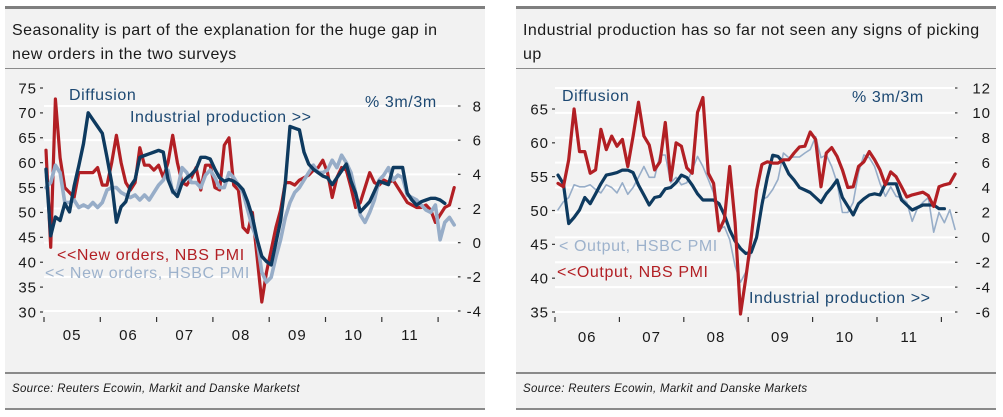 This screenshot has width=1003, height=417. What do you see at coordinates (983, 312) in the screenshot?
I see `y-right-tick-label: -6` at bounding box center [983, 312].